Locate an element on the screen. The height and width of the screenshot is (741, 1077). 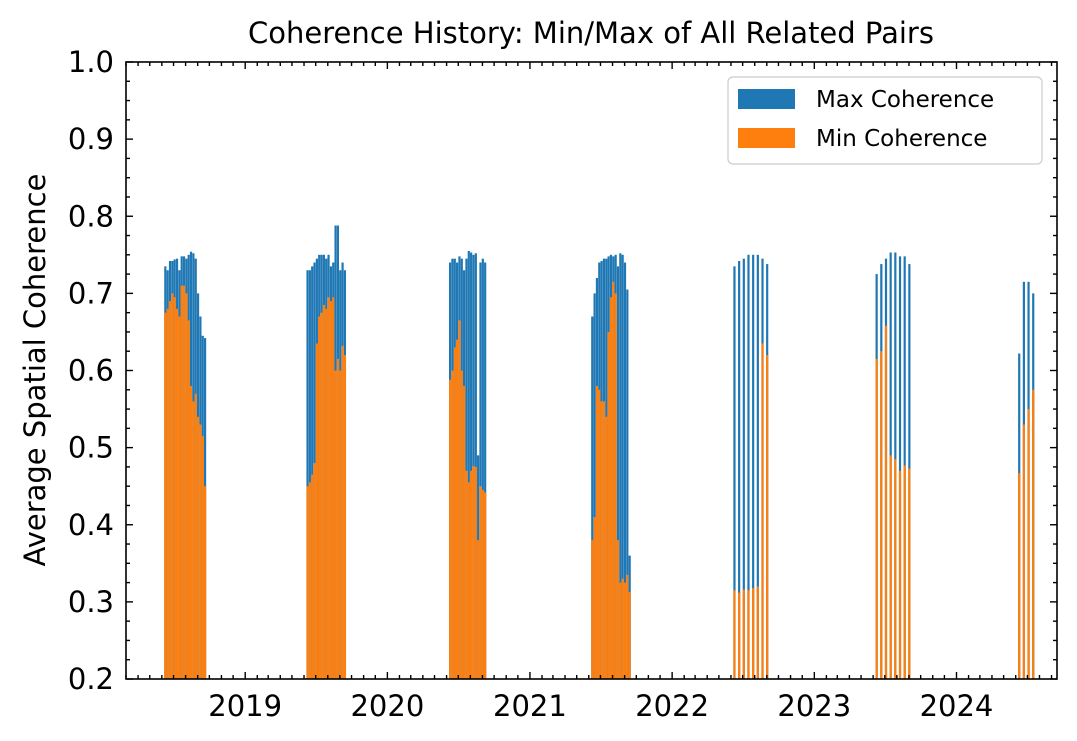
y-tick-label: 0.8 is located at coordinates (91, 216).